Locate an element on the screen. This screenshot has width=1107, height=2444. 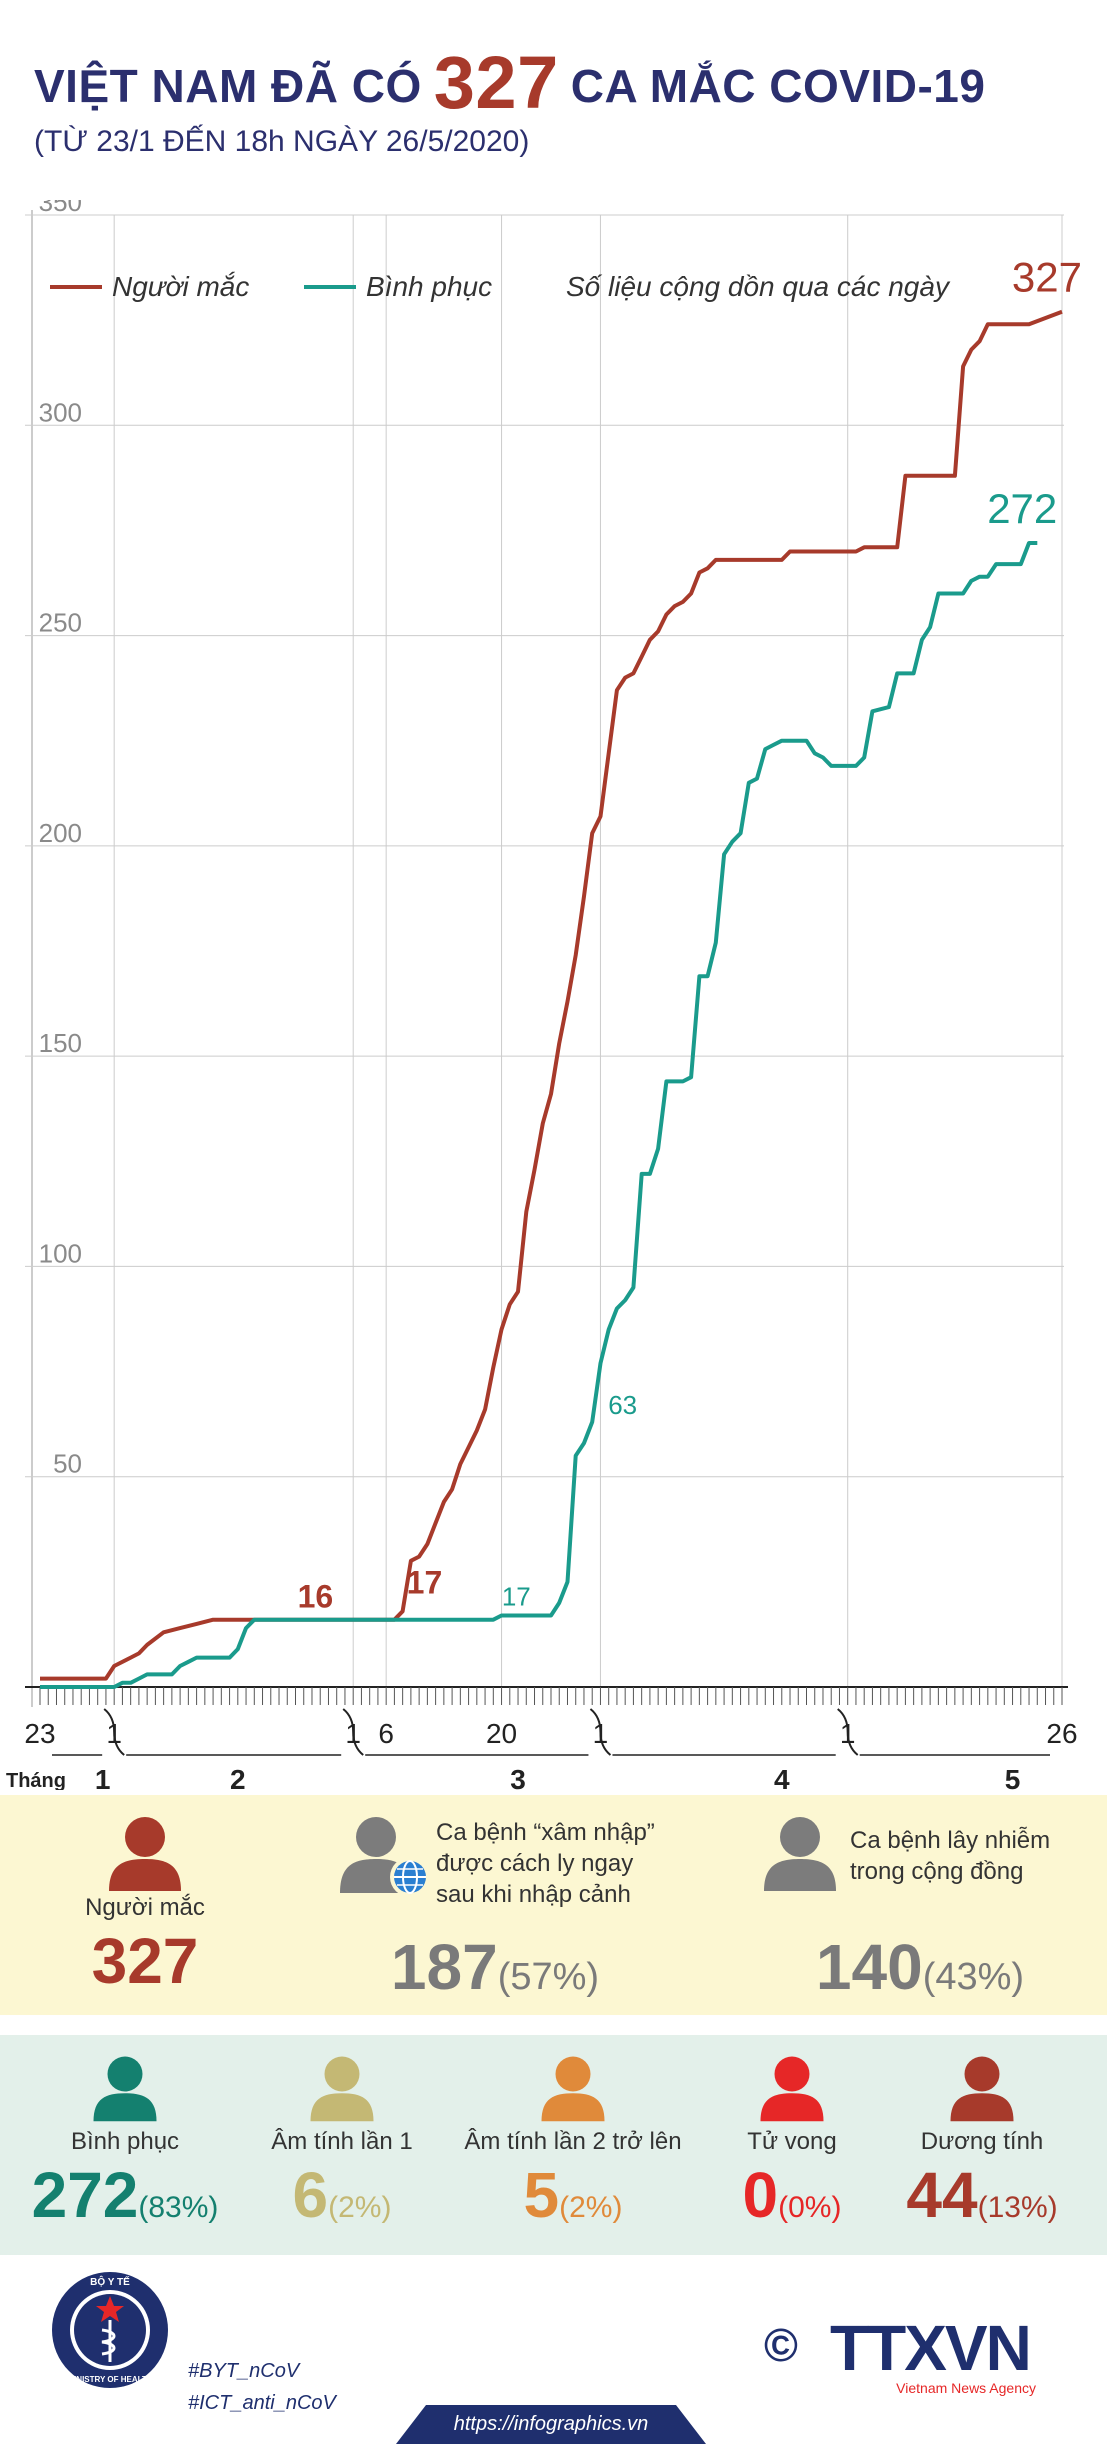
hashtag-2: #ICT_anti_nCoV is located at coordinates (262, 2403).